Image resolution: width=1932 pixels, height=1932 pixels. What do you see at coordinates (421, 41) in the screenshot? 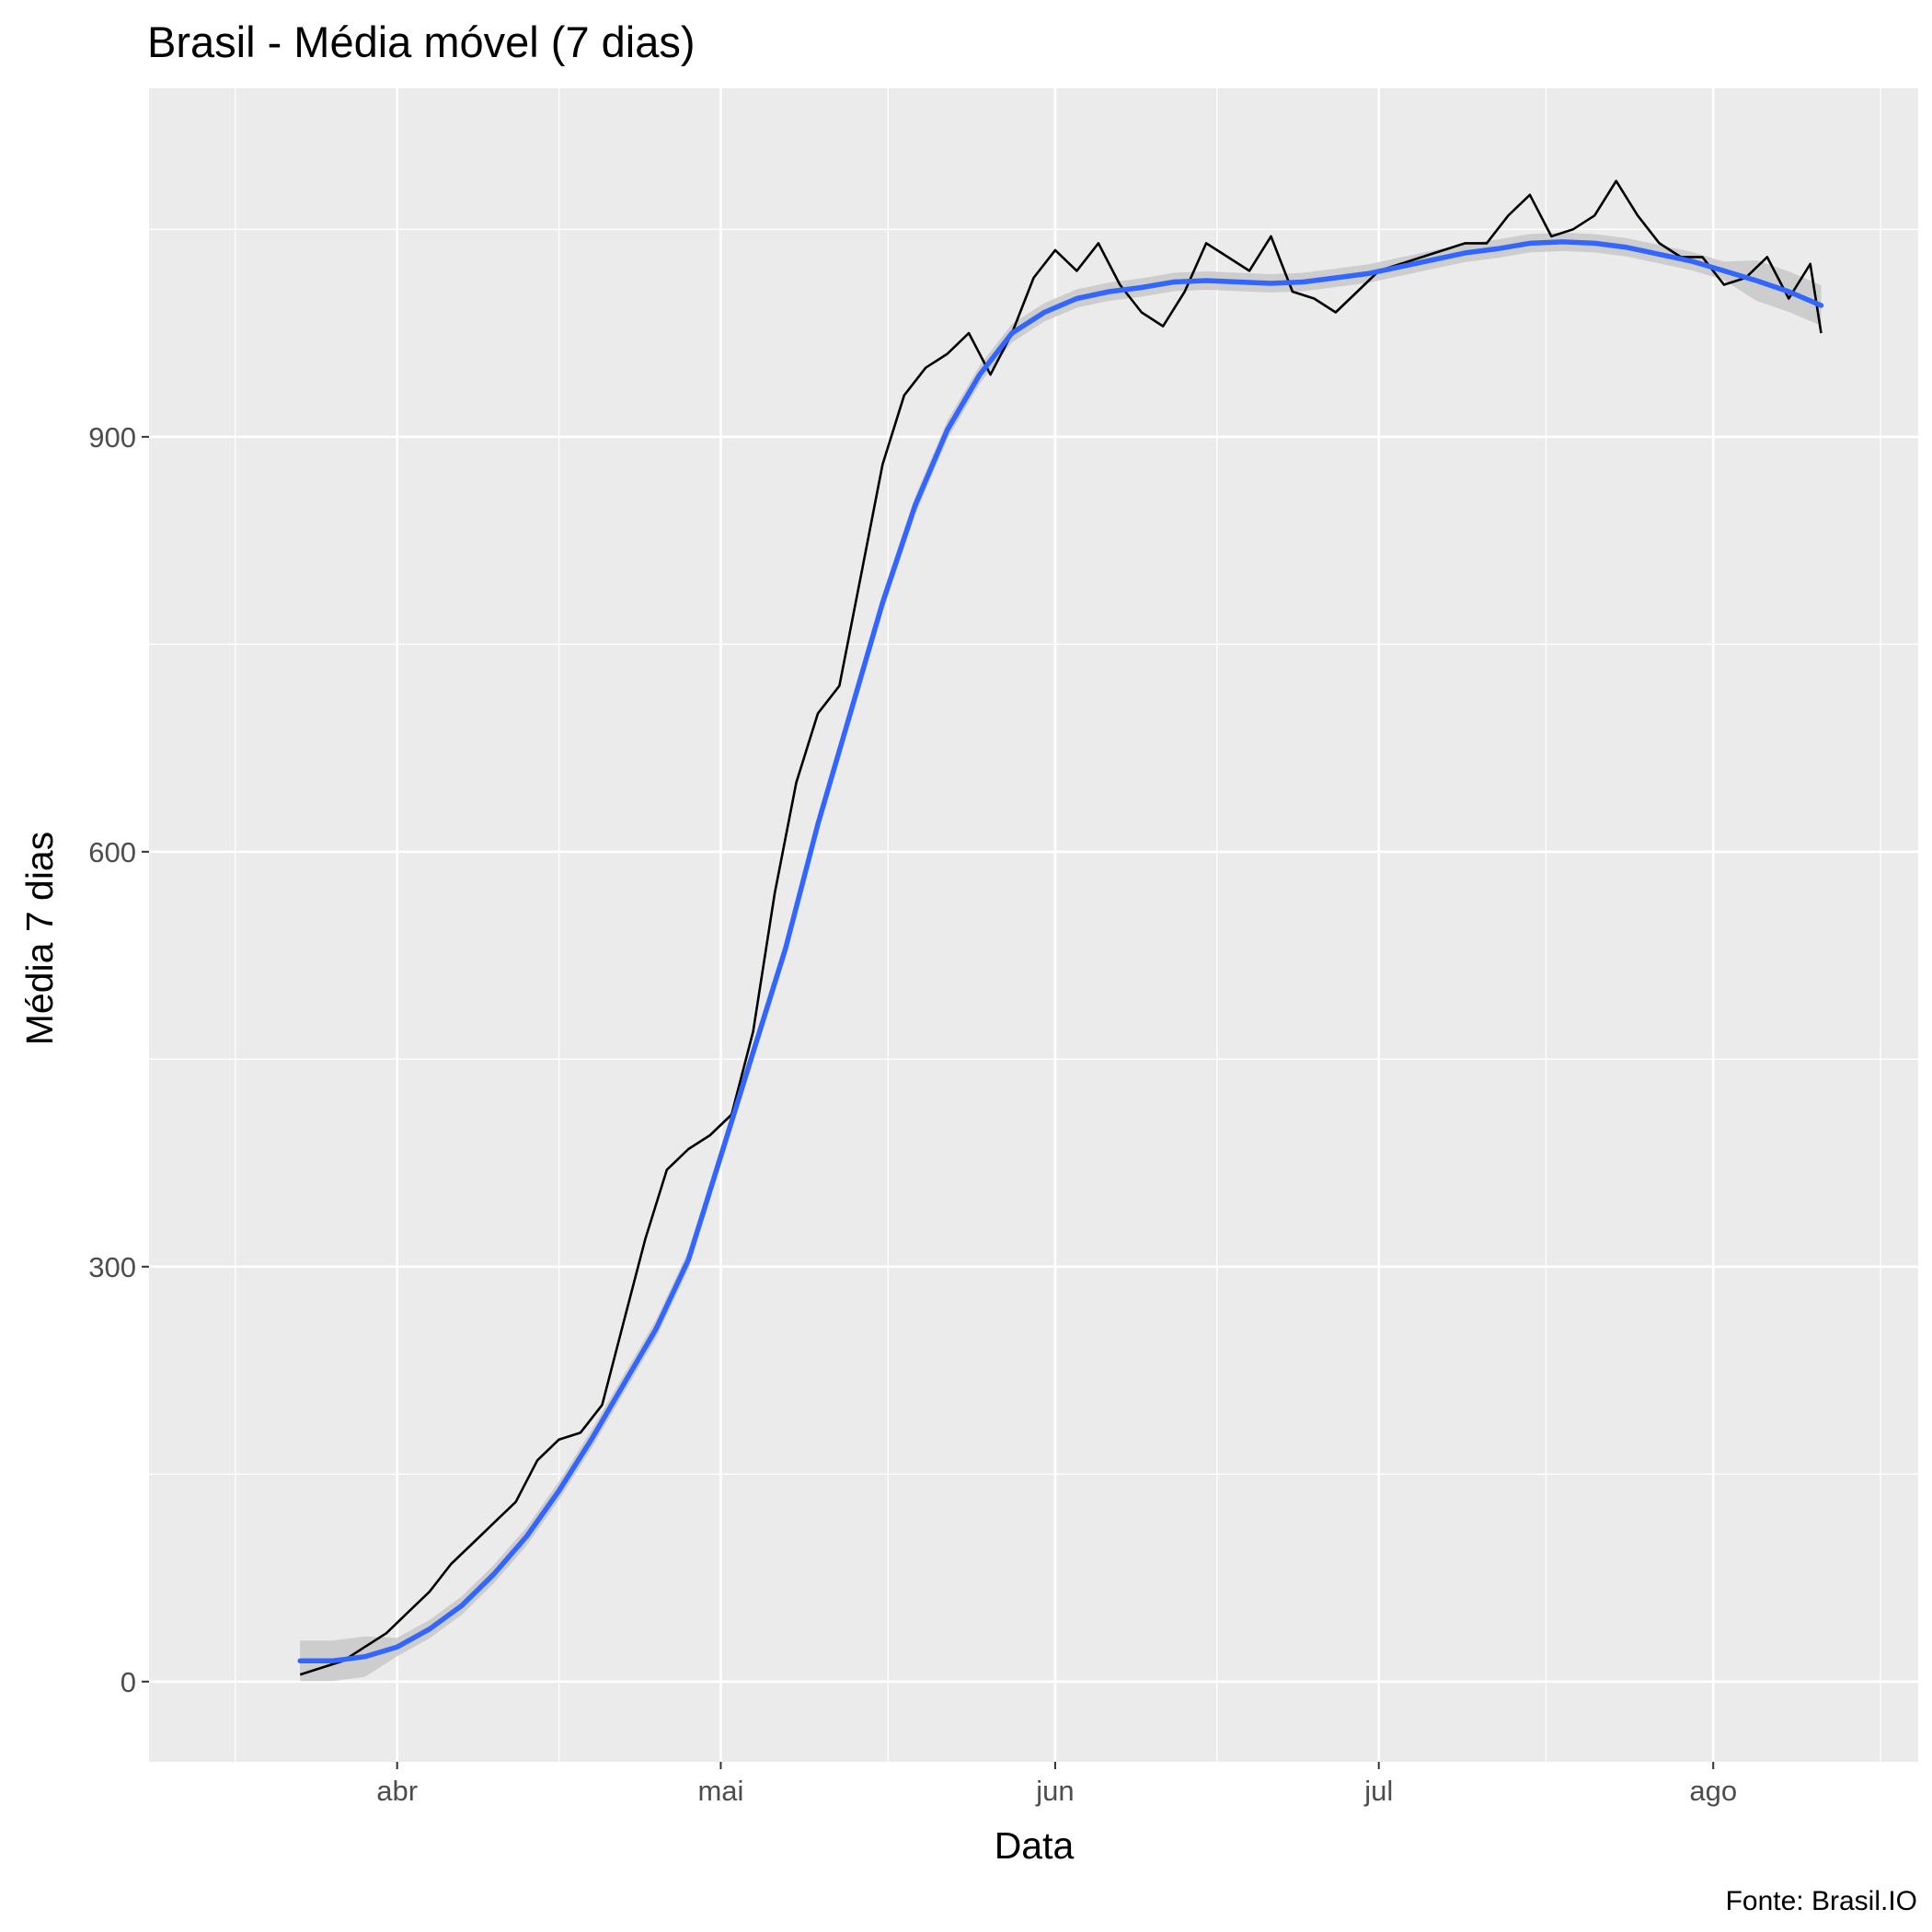
I see `chart-title: Brasil - Média móvel (7 dias)` at bounding box center [421, 41].